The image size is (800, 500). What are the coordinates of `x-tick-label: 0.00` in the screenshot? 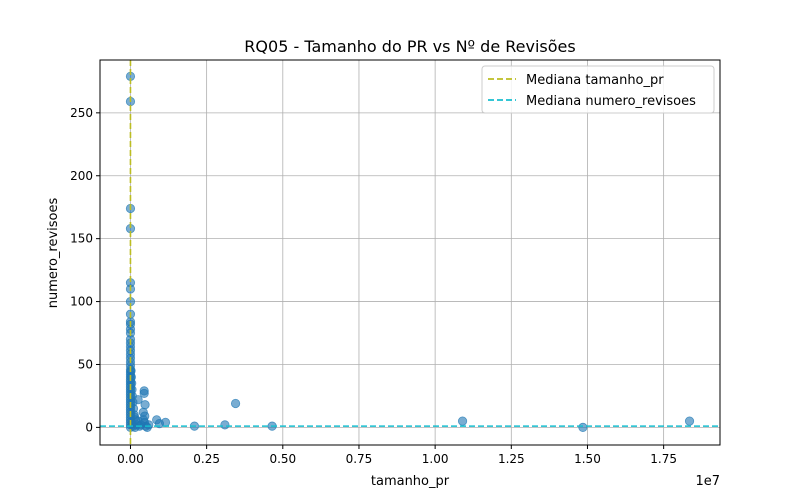 It's located at (130, 459).